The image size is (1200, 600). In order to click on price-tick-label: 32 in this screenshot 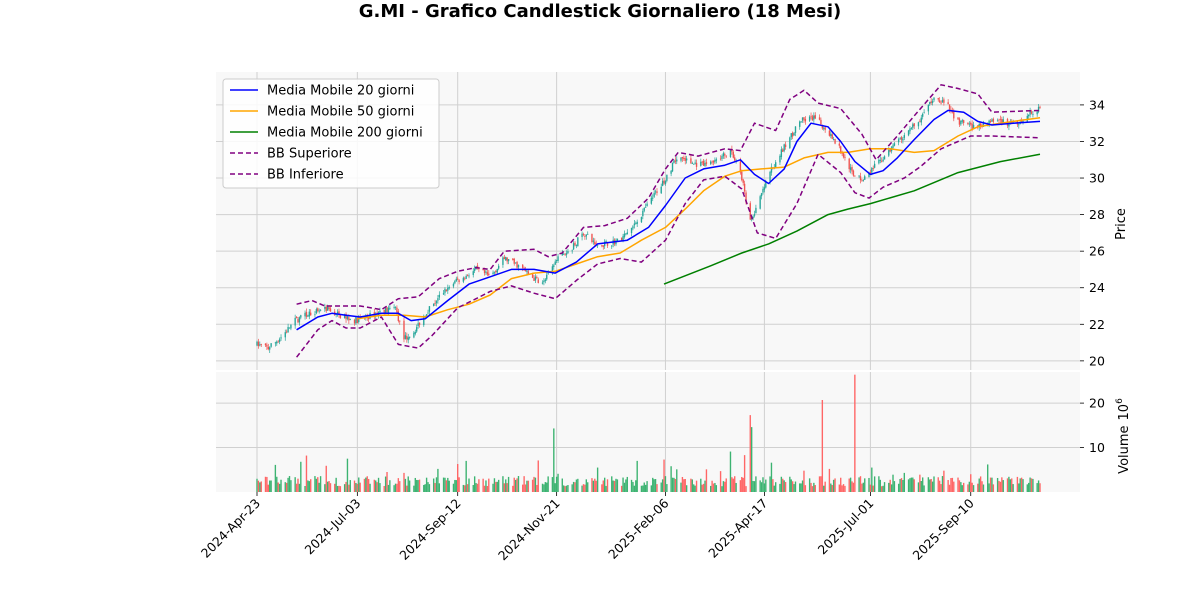, I will do `click(1097, 141)`.